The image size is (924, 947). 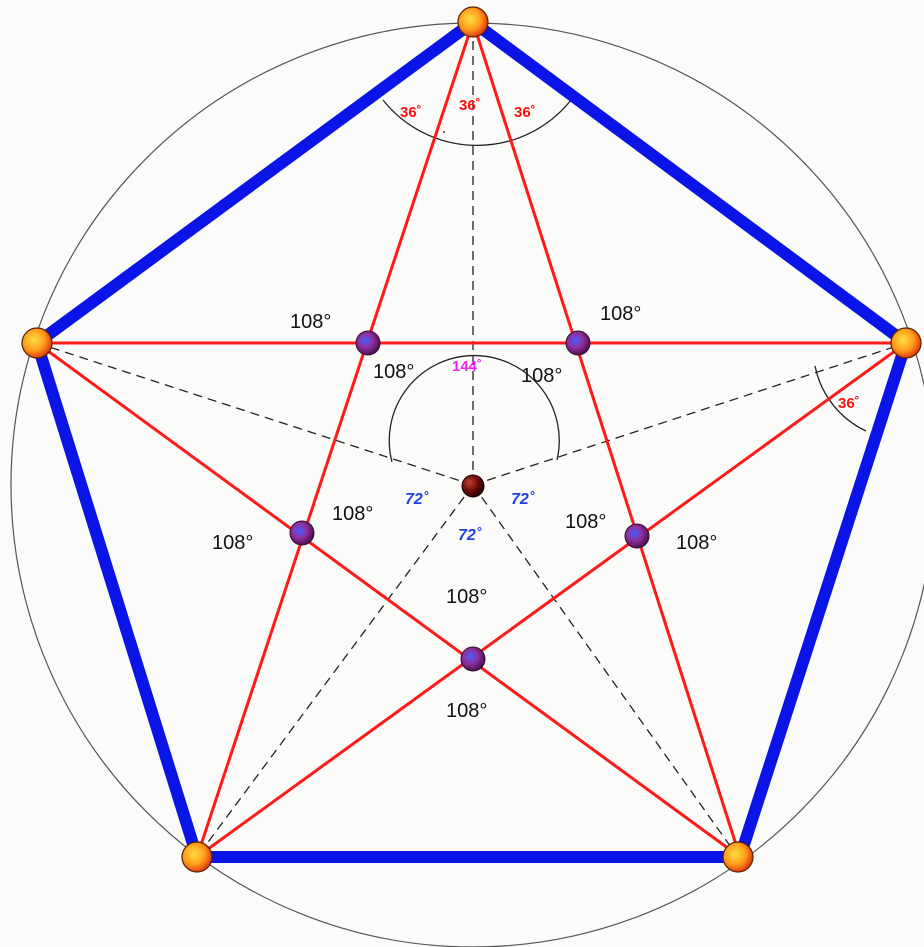 I want to click on angle-label-inner-right-outer: 108°, so click(x=696, y=543).